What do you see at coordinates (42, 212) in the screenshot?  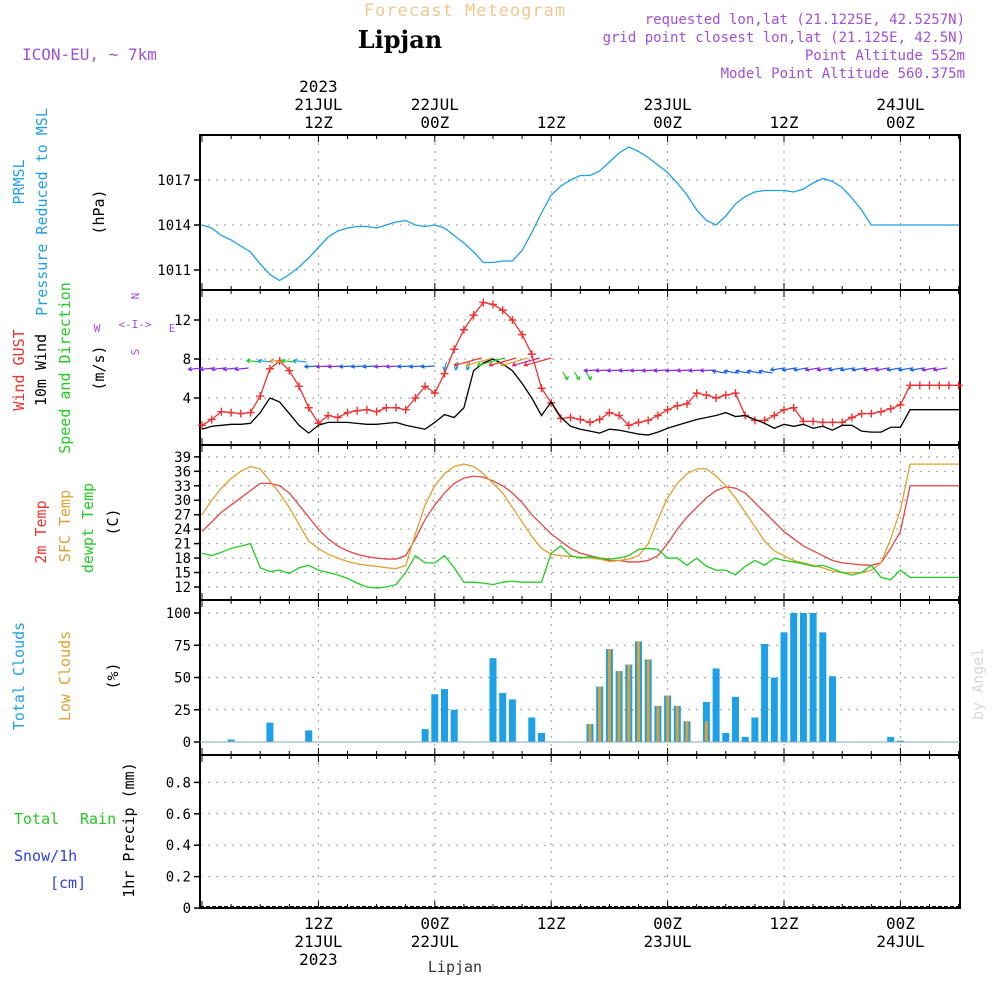 I see `pressure-label-long: Pressure Reduced to MSL` at bounding box center [42, 212].